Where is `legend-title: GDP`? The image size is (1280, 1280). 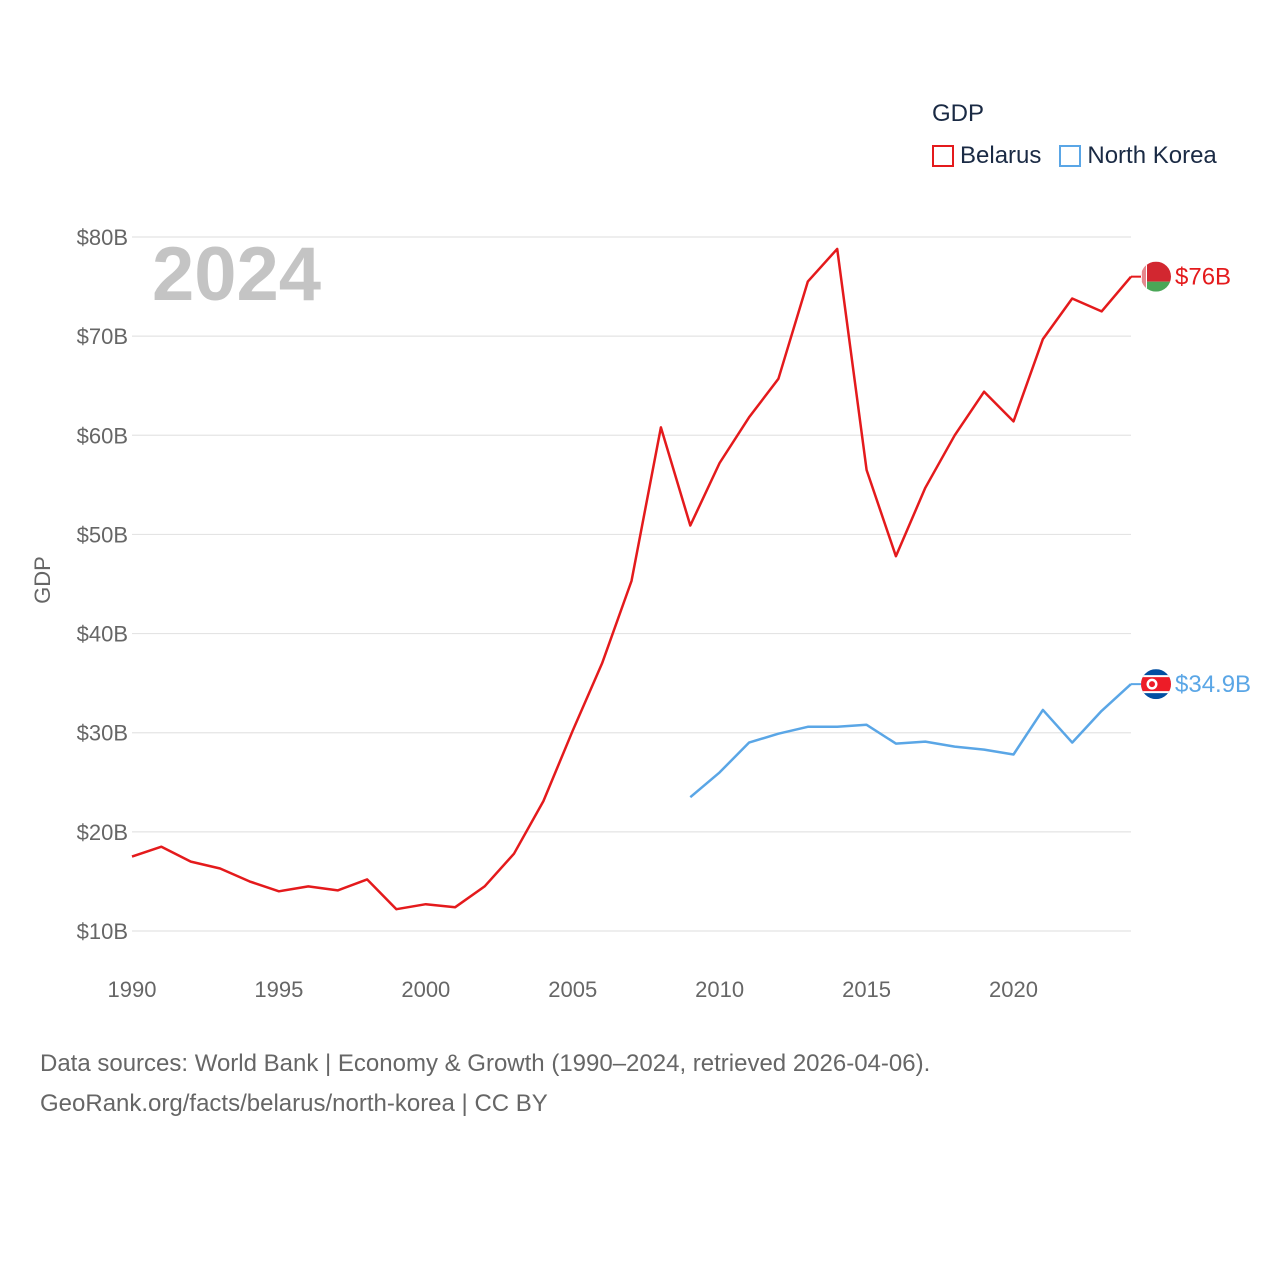 legend-title: GDP is located at coordinates (958, 113).